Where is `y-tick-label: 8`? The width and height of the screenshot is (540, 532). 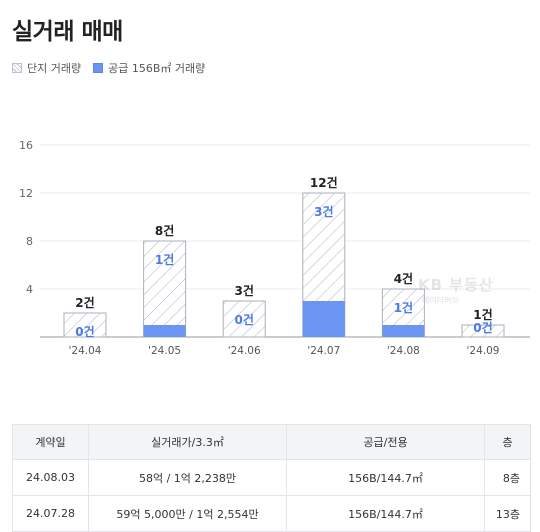 y-tick-label: 8 is located at coordinates (29, 241).